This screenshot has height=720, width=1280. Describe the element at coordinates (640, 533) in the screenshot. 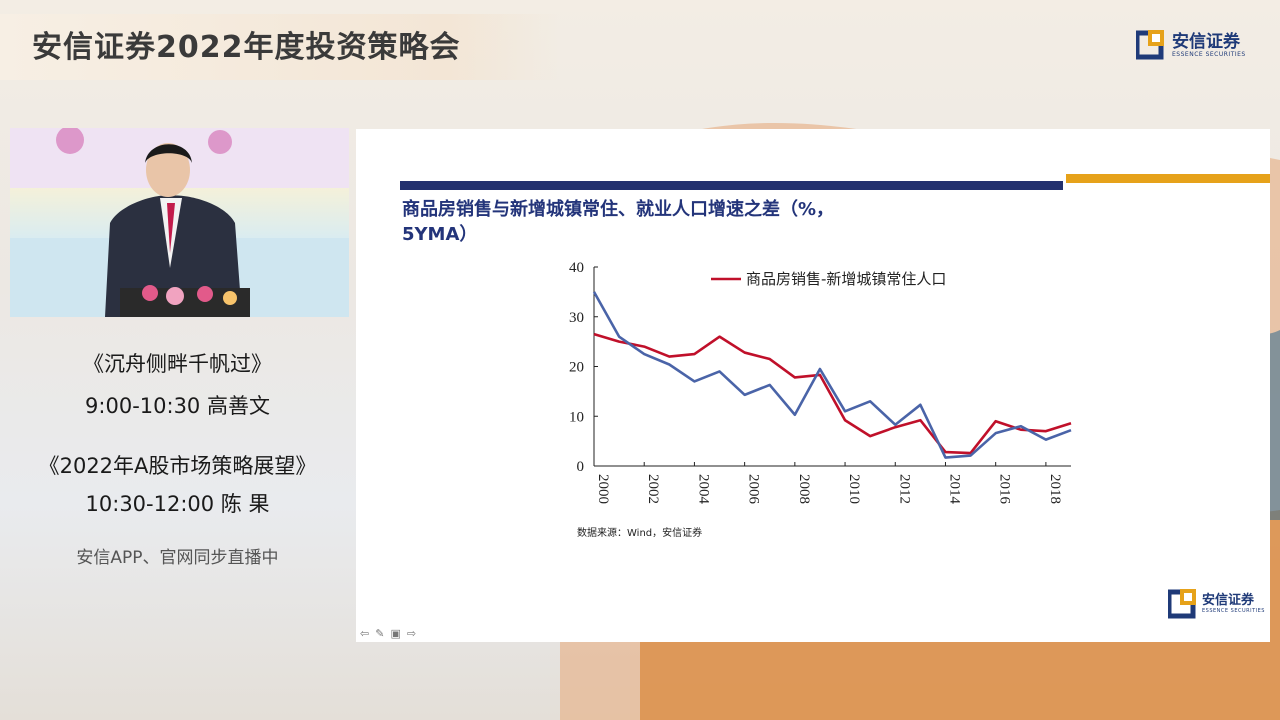

I see `data-source: 数据来源：Wind，安信证券` at that location.